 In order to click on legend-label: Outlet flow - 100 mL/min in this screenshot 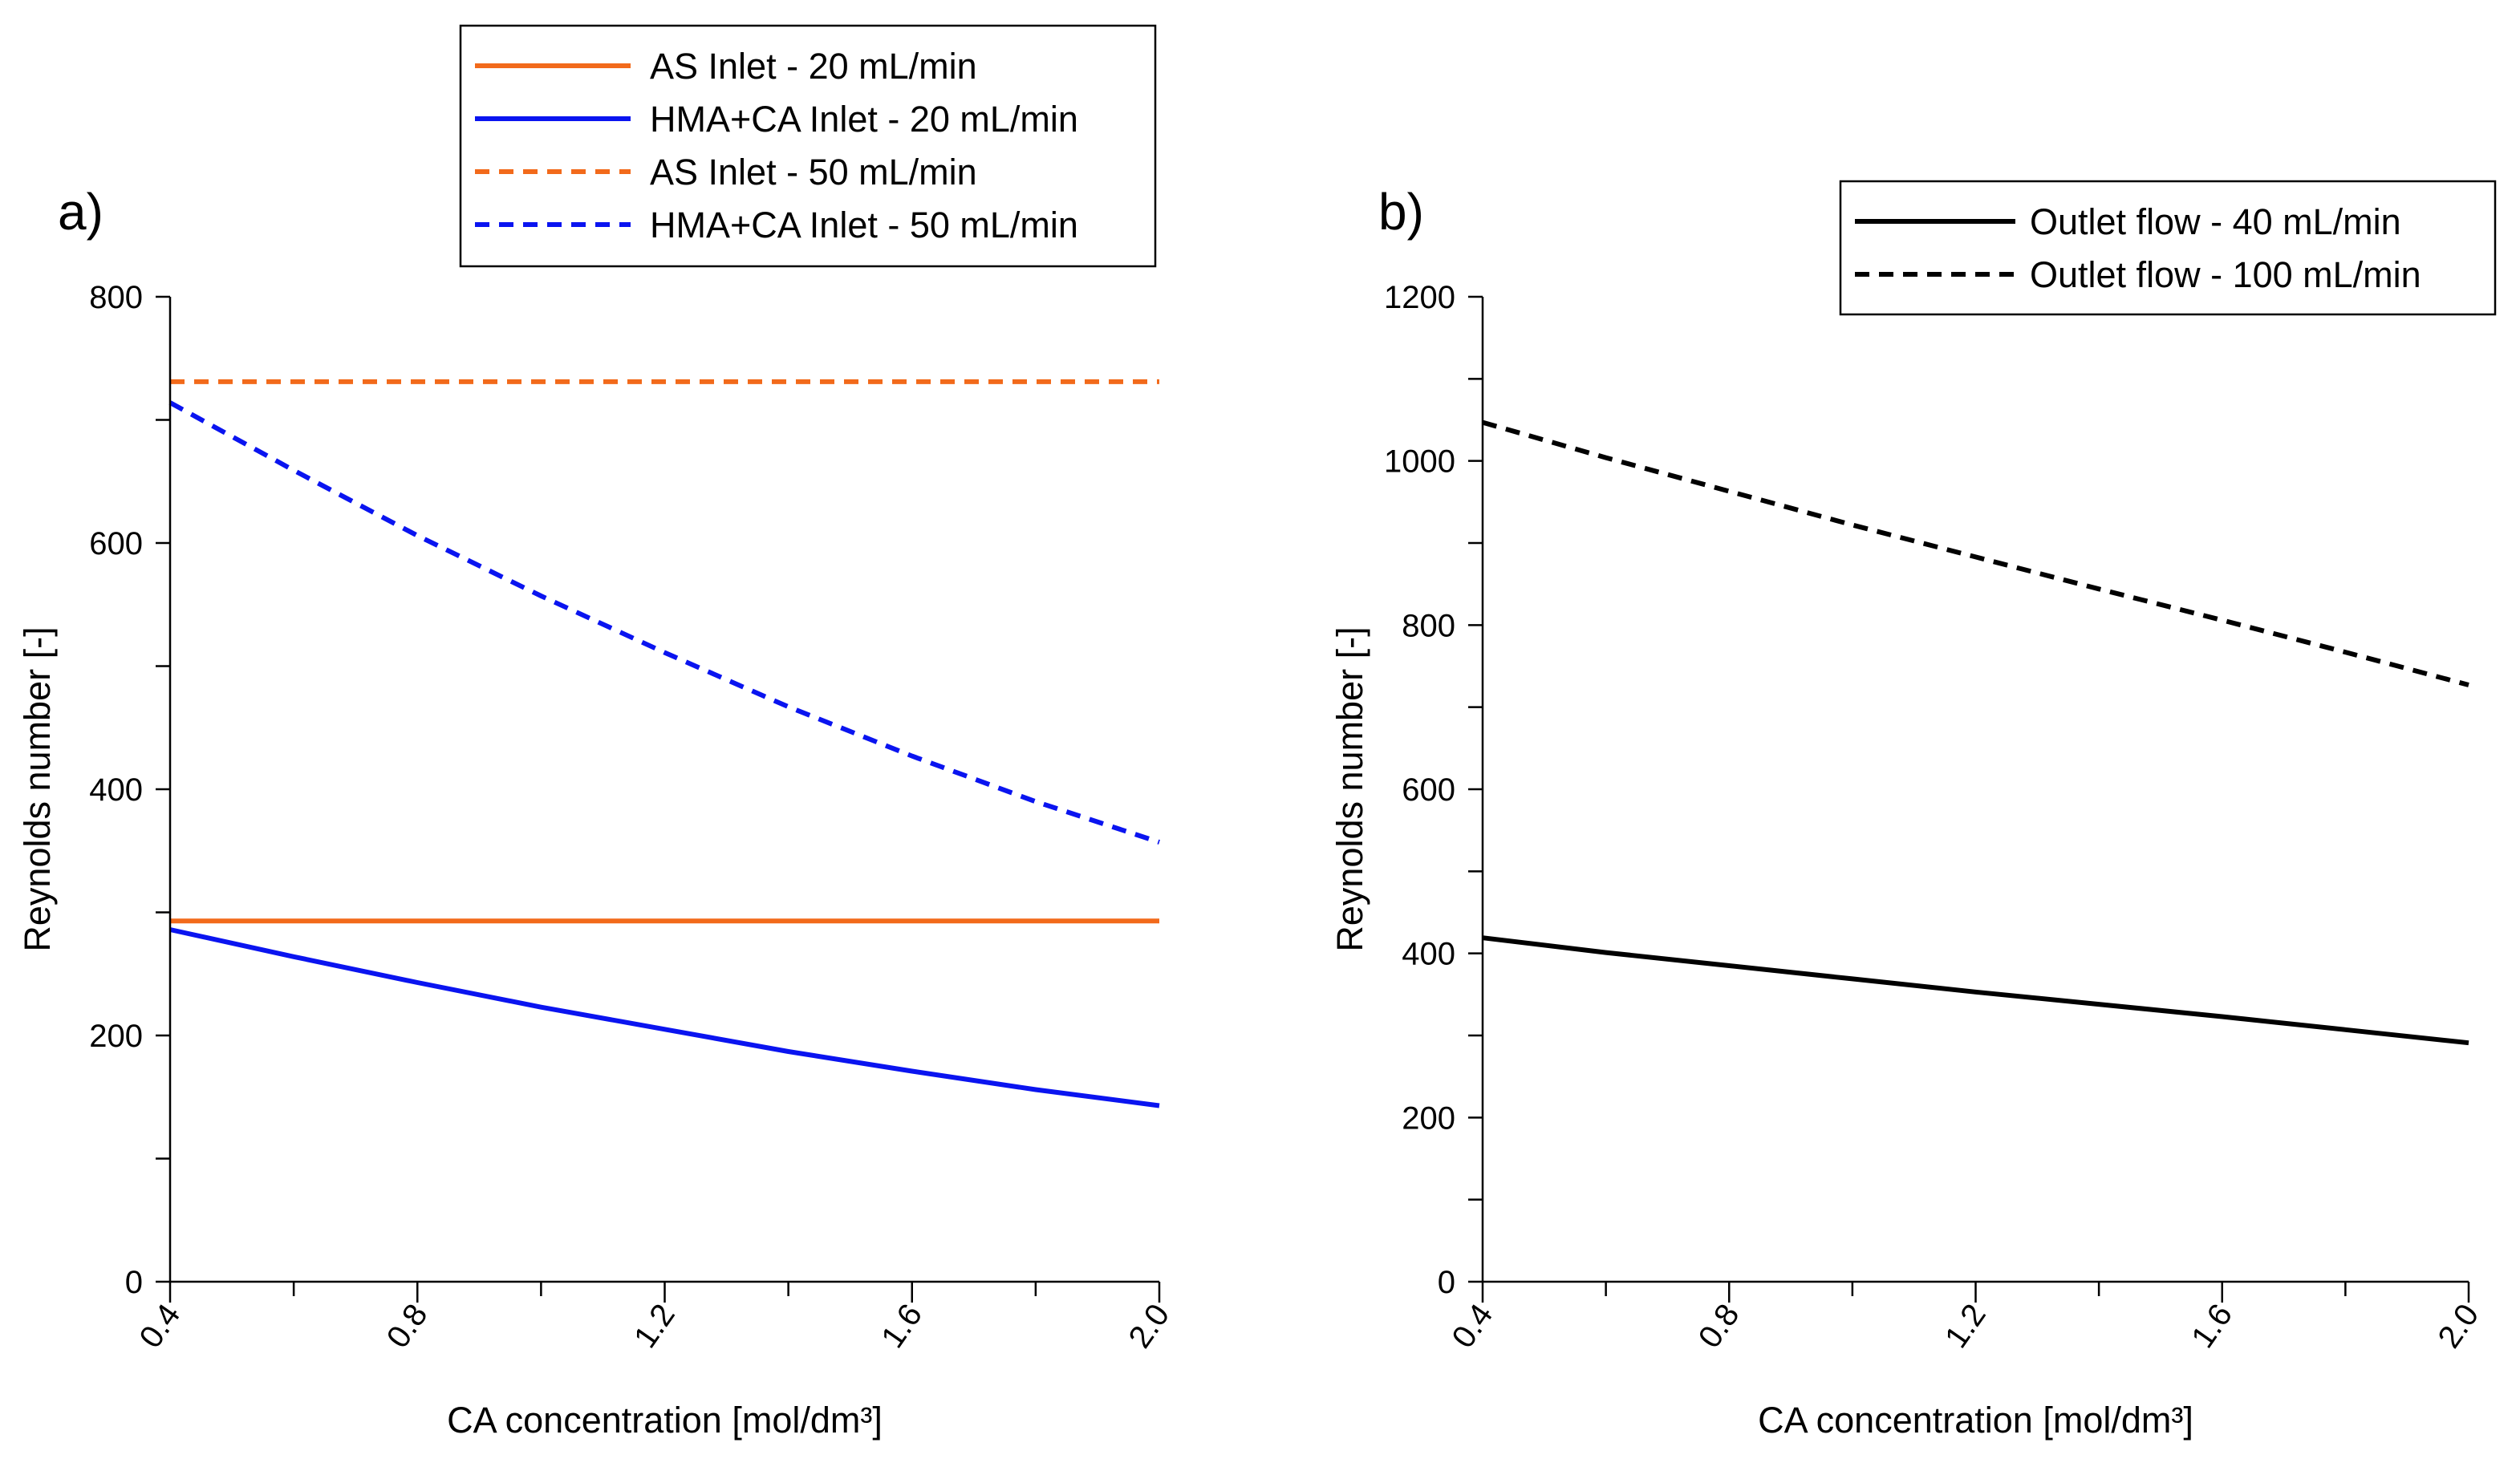, I will do `click(2225, 274)`.